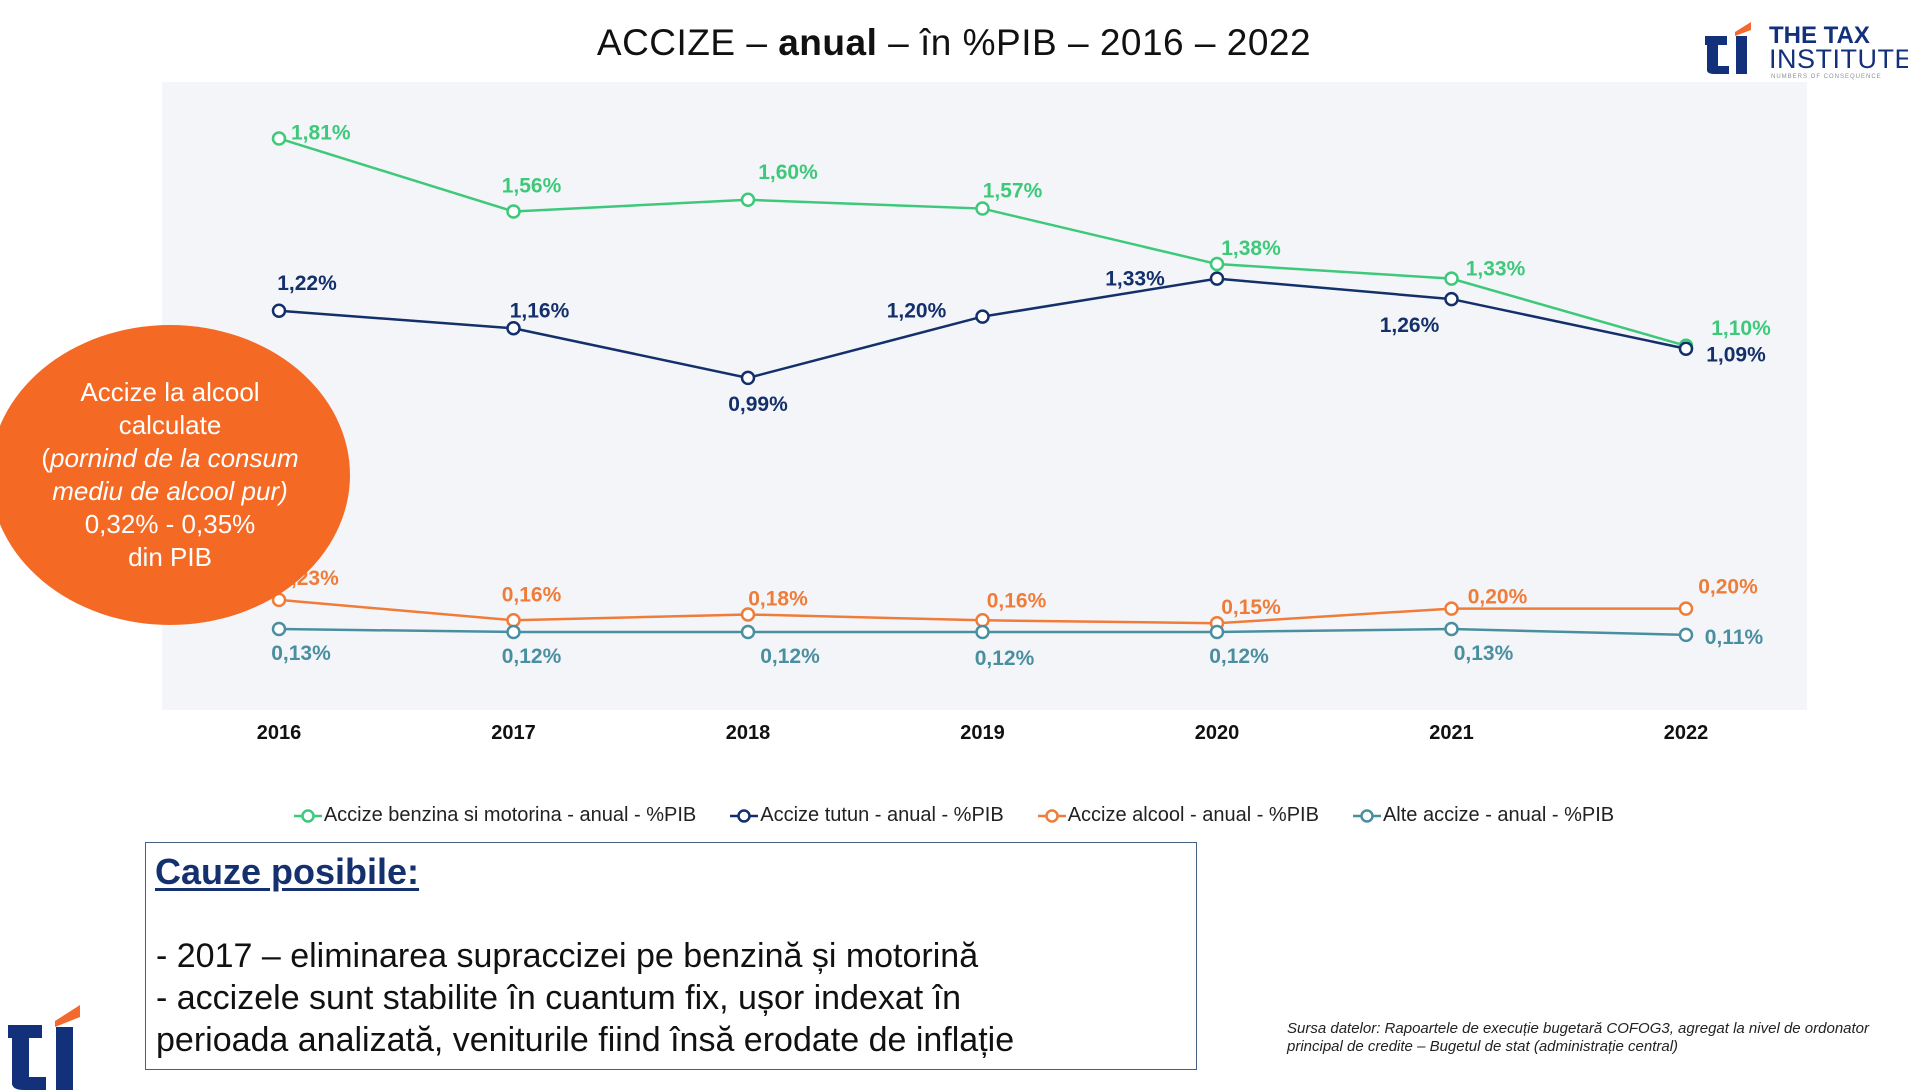 The height and width of the screenshot is (1090, 1908). I want to click on x-axis-ticks: 2016 2017 2018 2019 2020 2021 2022, so click(983, 733).